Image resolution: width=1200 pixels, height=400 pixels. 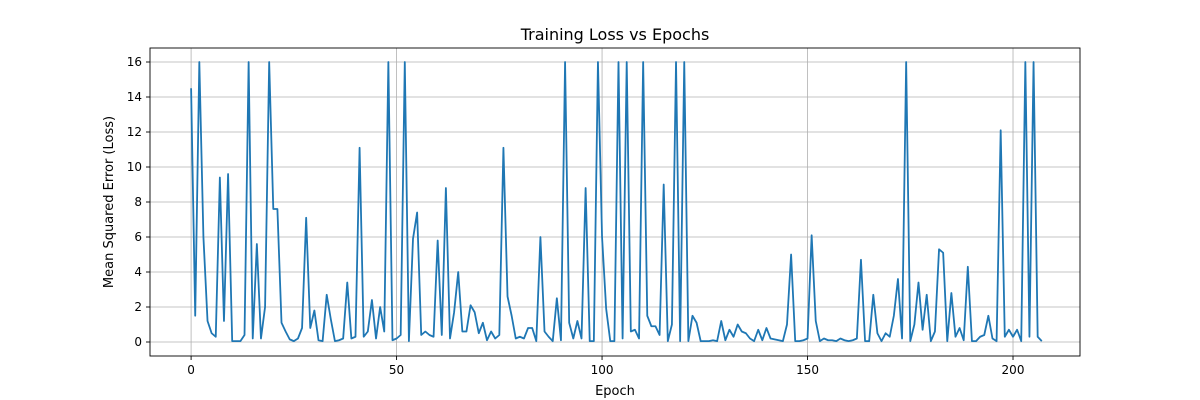 I want to click on chart-title: Training Loss vs Epochs, so click(x=615, y=34).